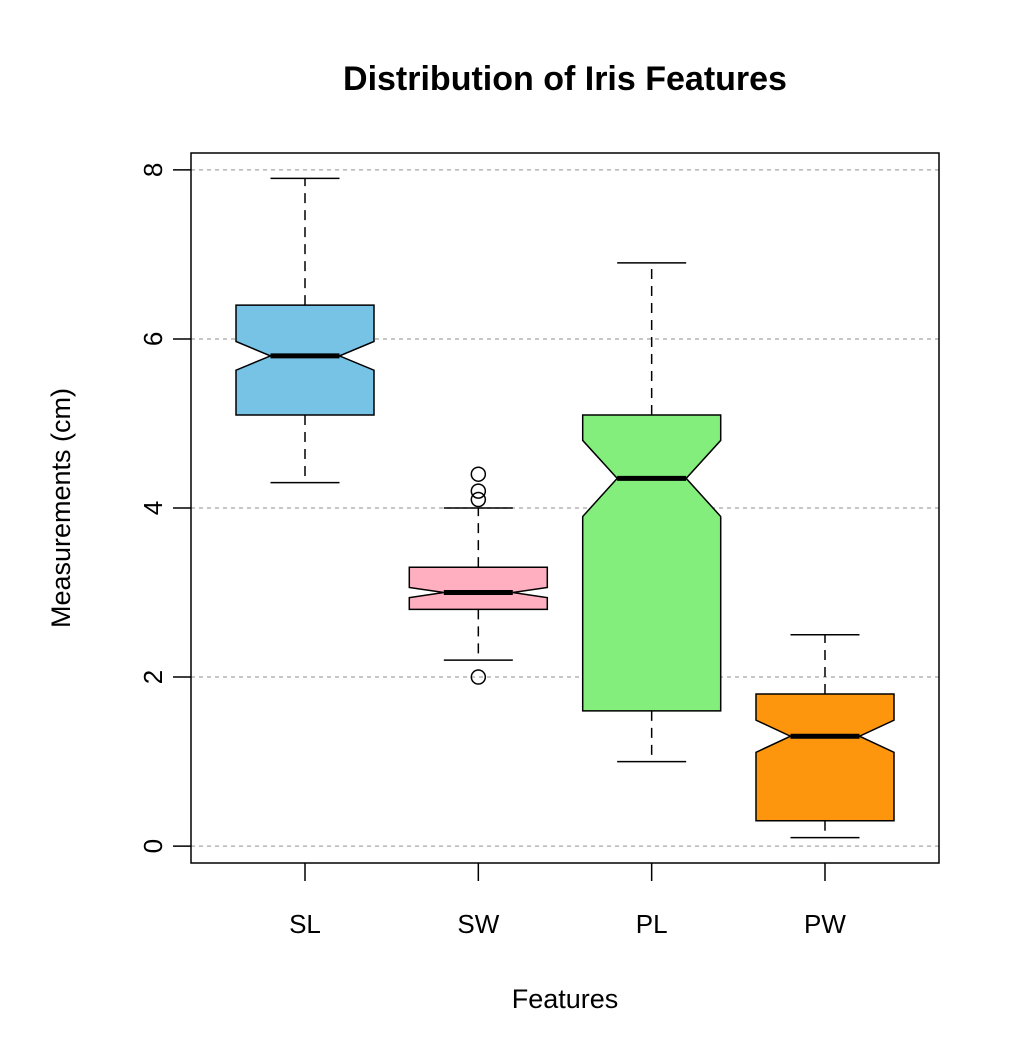  Describe the element at coordinates (478, 588) in the screenshot. I see `box-body-SW` at that location.